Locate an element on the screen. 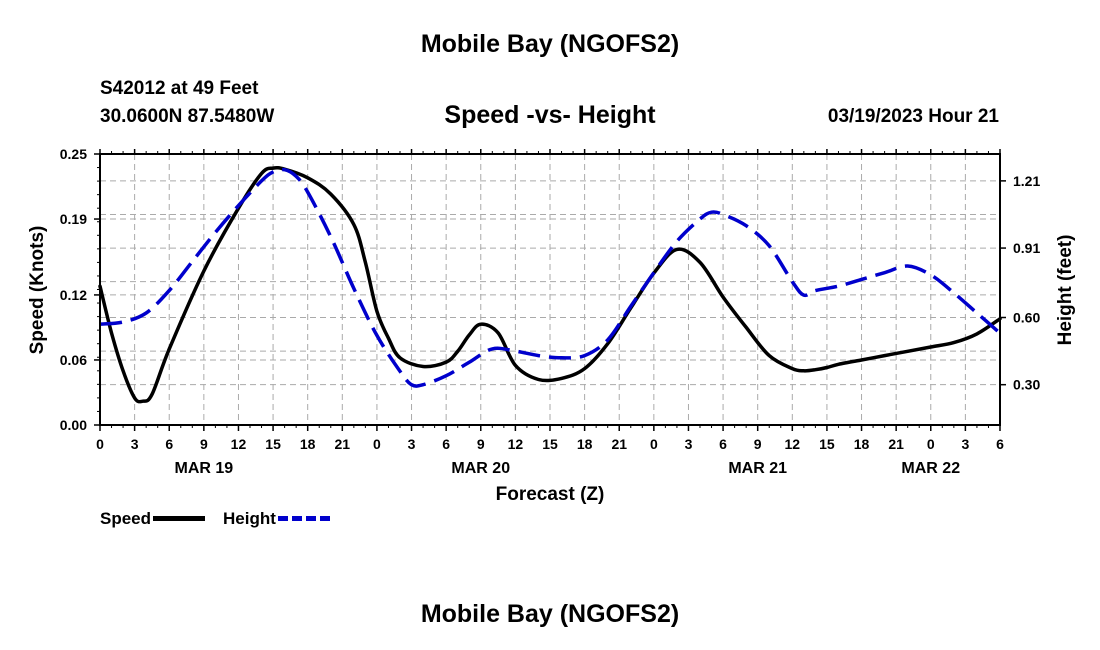  y-tick-label: 0.12 is located at coordinates (73, 295).